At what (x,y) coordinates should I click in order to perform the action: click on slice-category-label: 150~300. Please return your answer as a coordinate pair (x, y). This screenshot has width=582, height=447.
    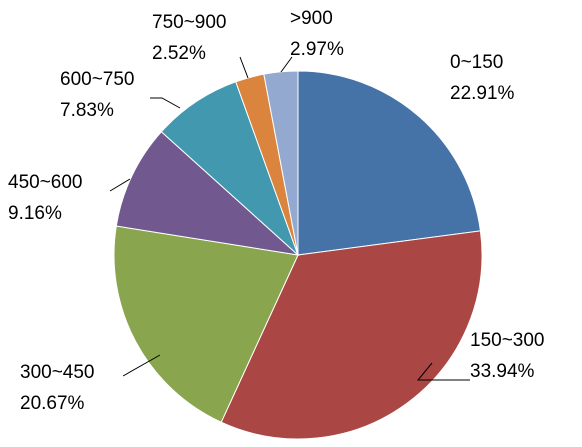
    Looking at the image, I should click on (507, 340).